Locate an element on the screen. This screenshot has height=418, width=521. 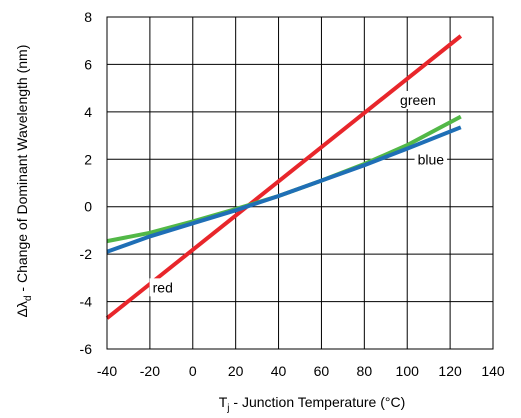
x-tick-label-3: 20 is located at coordinates (236, 371).